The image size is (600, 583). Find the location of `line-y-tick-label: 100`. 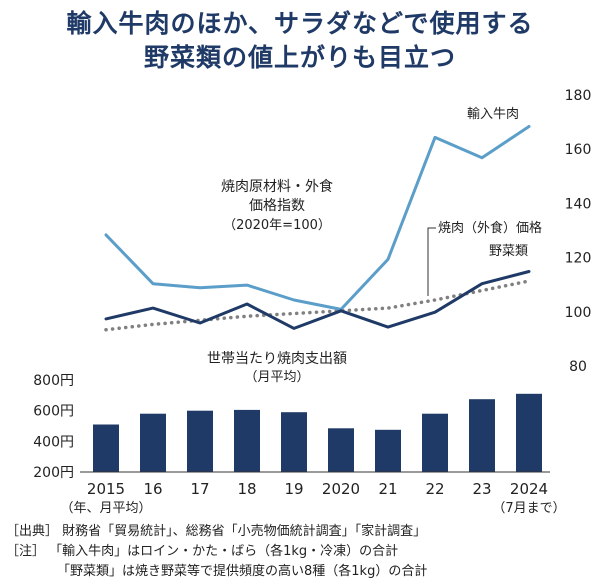

line-y-tick-label: 100 is located at coordinates (578, 313).